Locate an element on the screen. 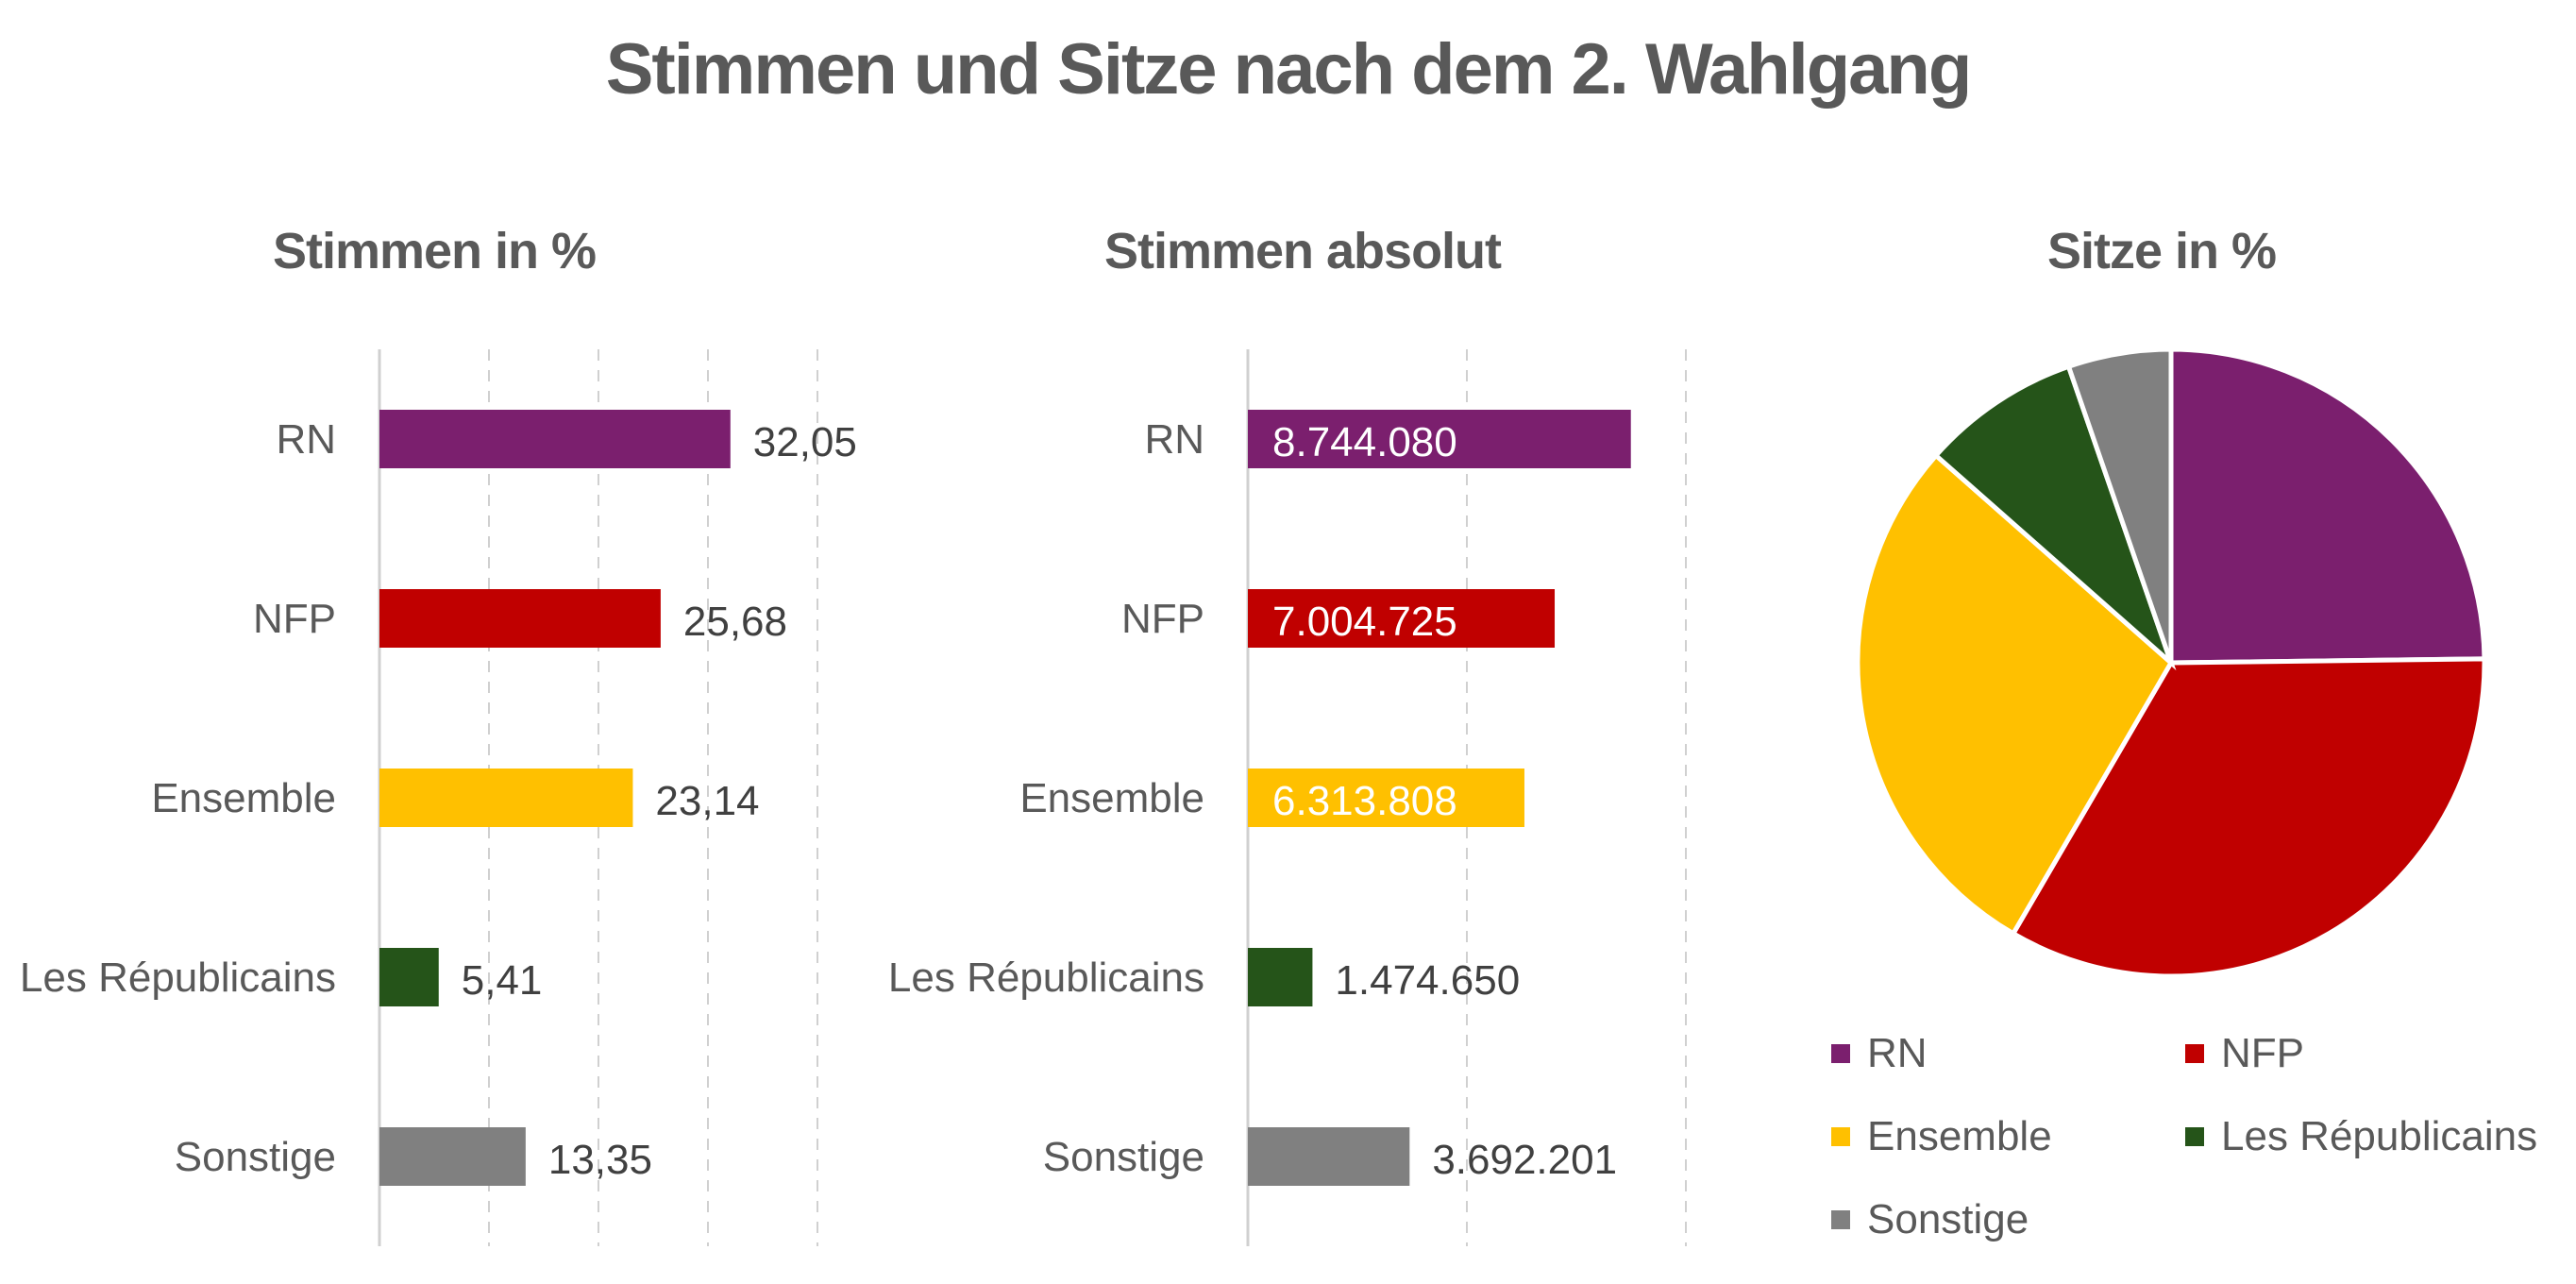 This screenshot has height=1284, width=2576. pct-value-label: 25,68 is located at coordinates (735, 622).